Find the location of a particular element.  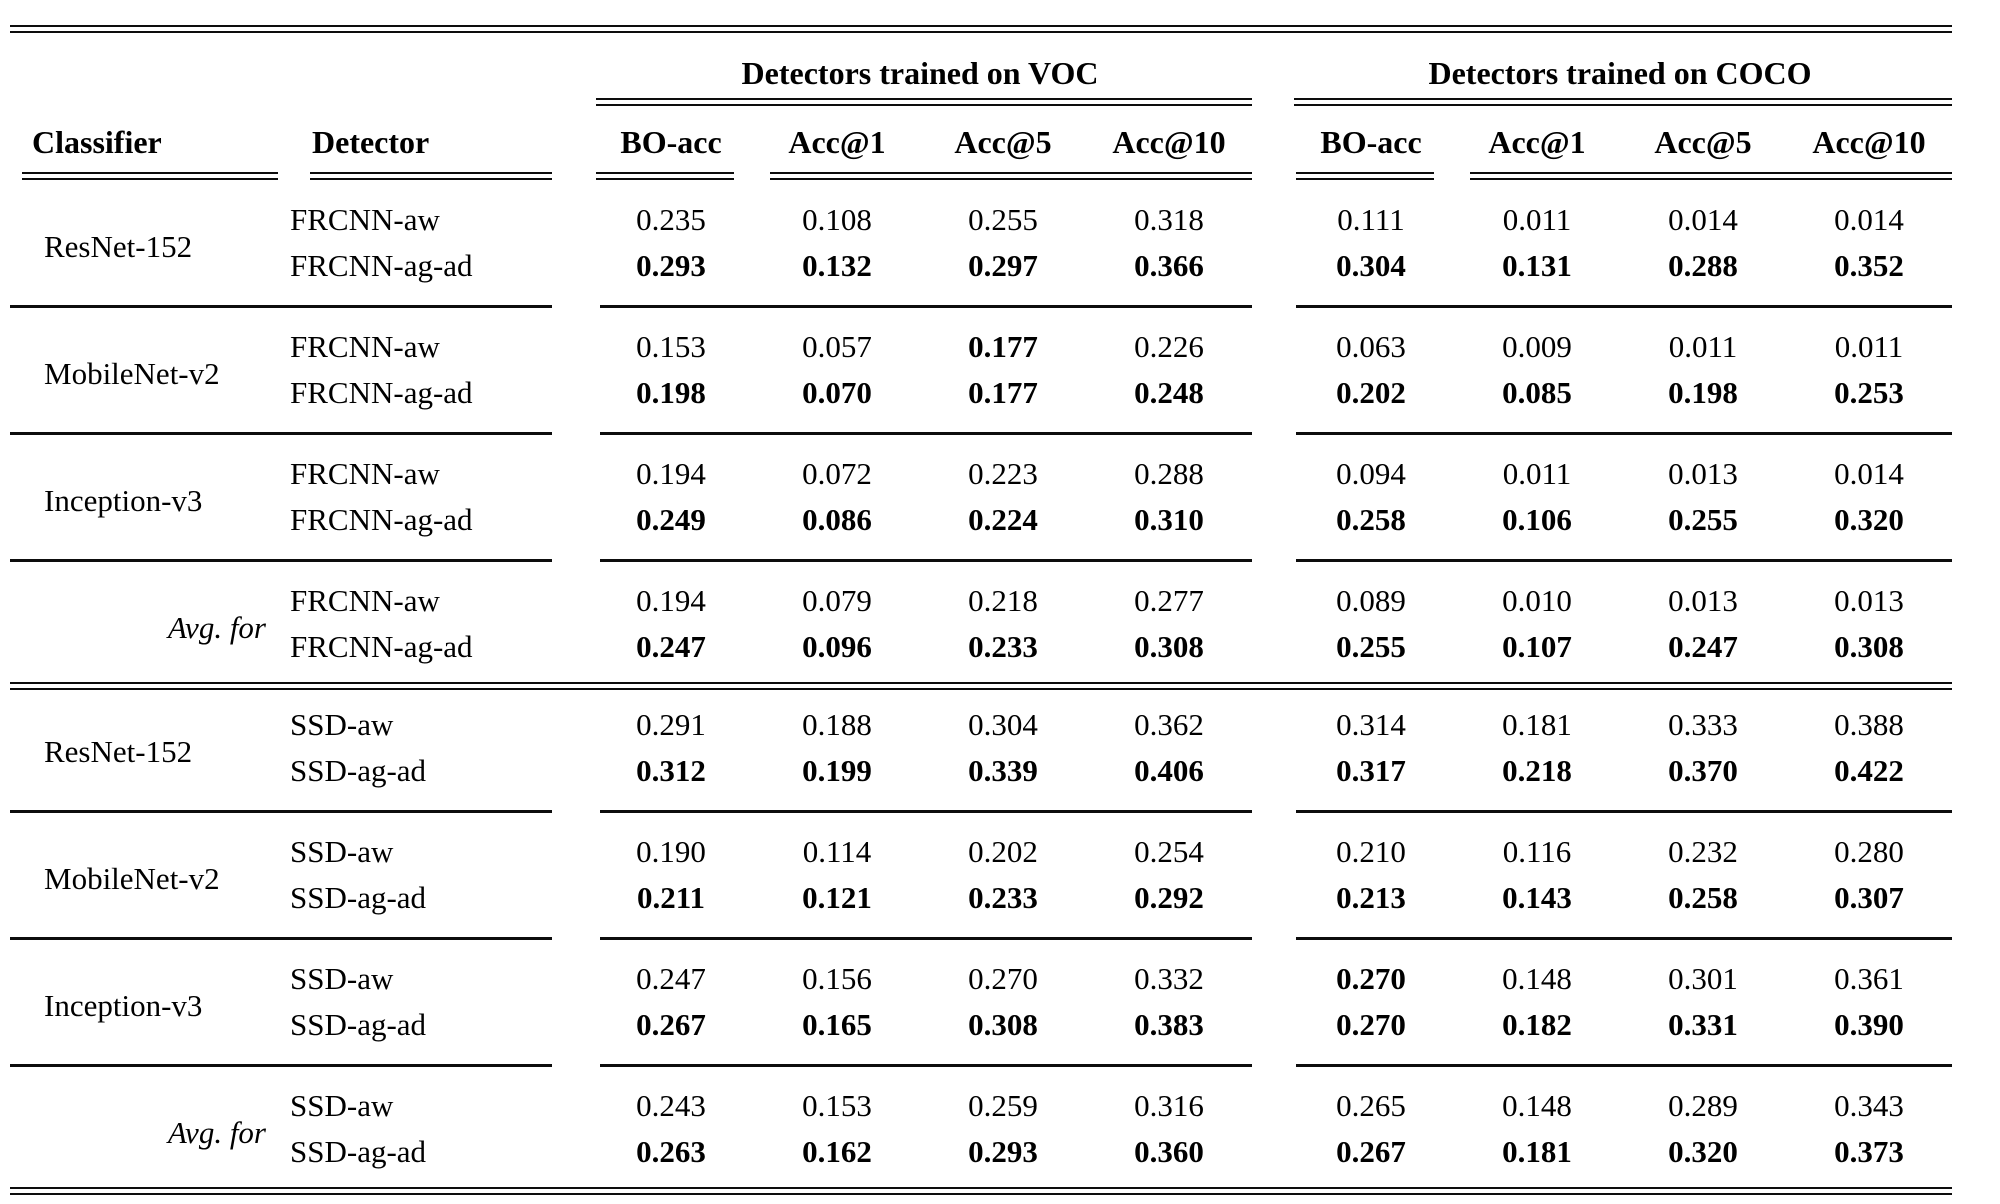

coco-acc1-cell: 0.181 is located at coordinates (1537, 1151).